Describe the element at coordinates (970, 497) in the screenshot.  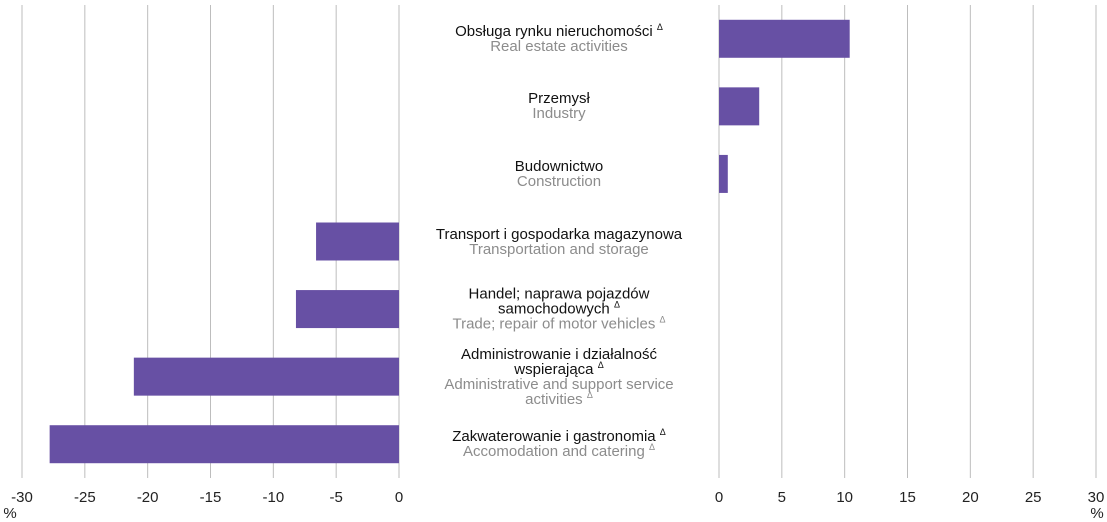
I see `x-tick-label: 20` at that location.